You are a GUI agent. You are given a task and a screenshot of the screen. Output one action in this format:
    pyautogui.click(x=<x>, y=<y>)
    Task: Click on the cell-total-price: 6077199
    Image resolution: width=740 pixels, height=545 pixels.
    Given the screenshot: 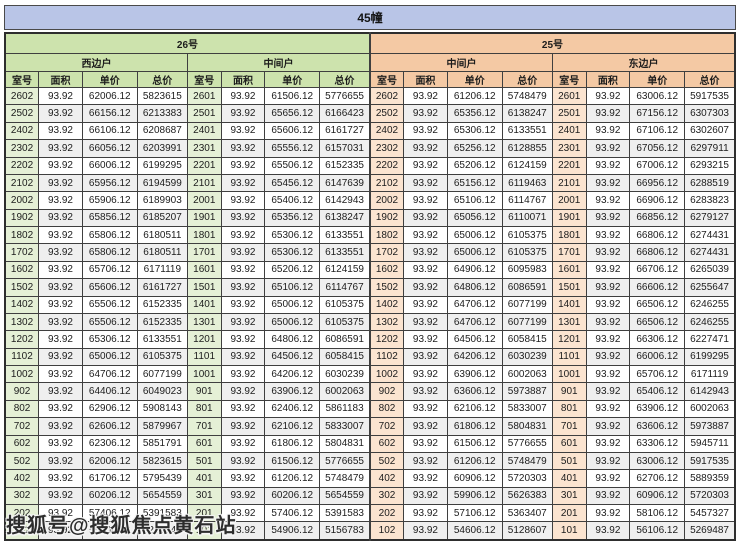 What is the action you would take?
    pyautogui.click(x=162, y=374)
    